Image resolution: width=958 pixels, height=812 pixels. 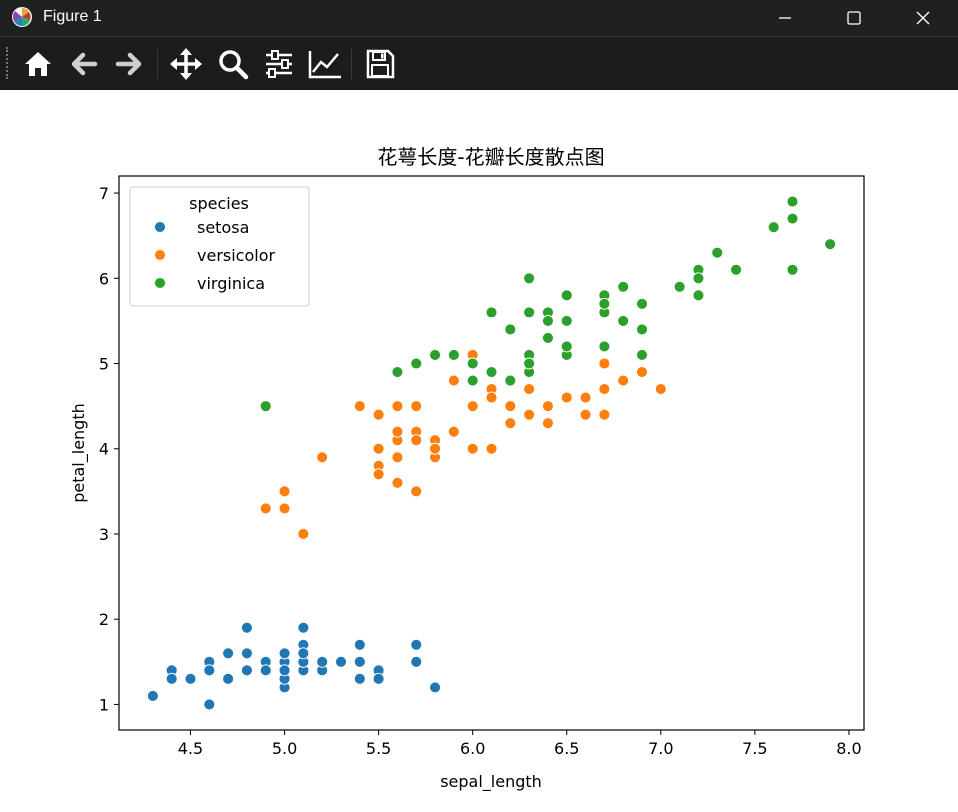 I want to click on minimize-button, so click(x=785, y=18).